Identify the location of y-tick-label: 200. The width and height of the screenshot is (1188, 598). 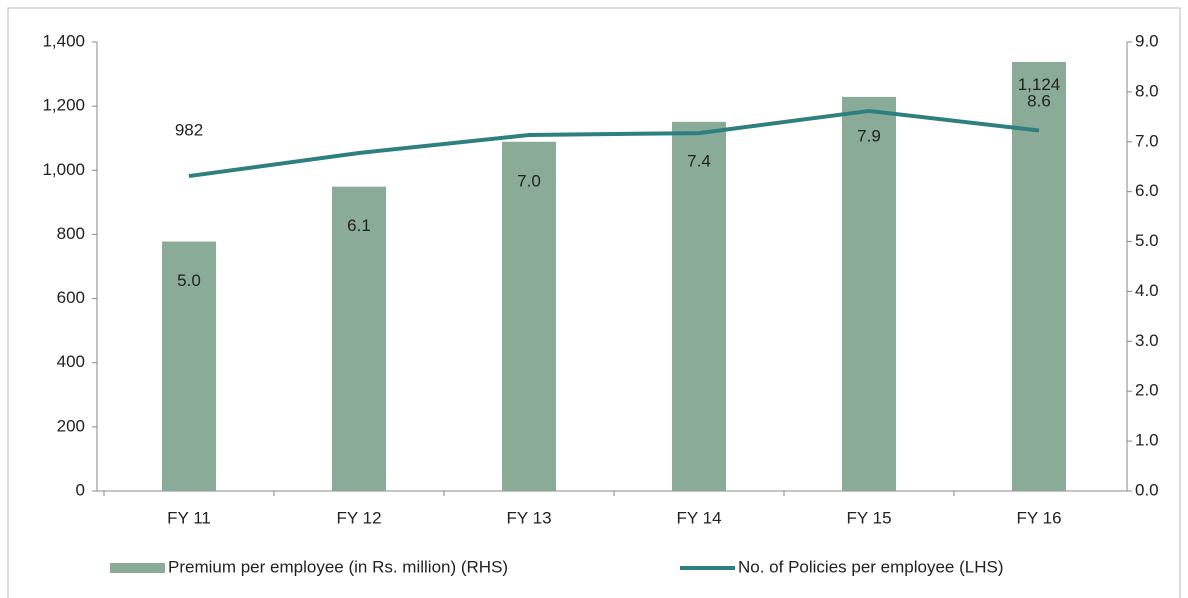
(71, 425).